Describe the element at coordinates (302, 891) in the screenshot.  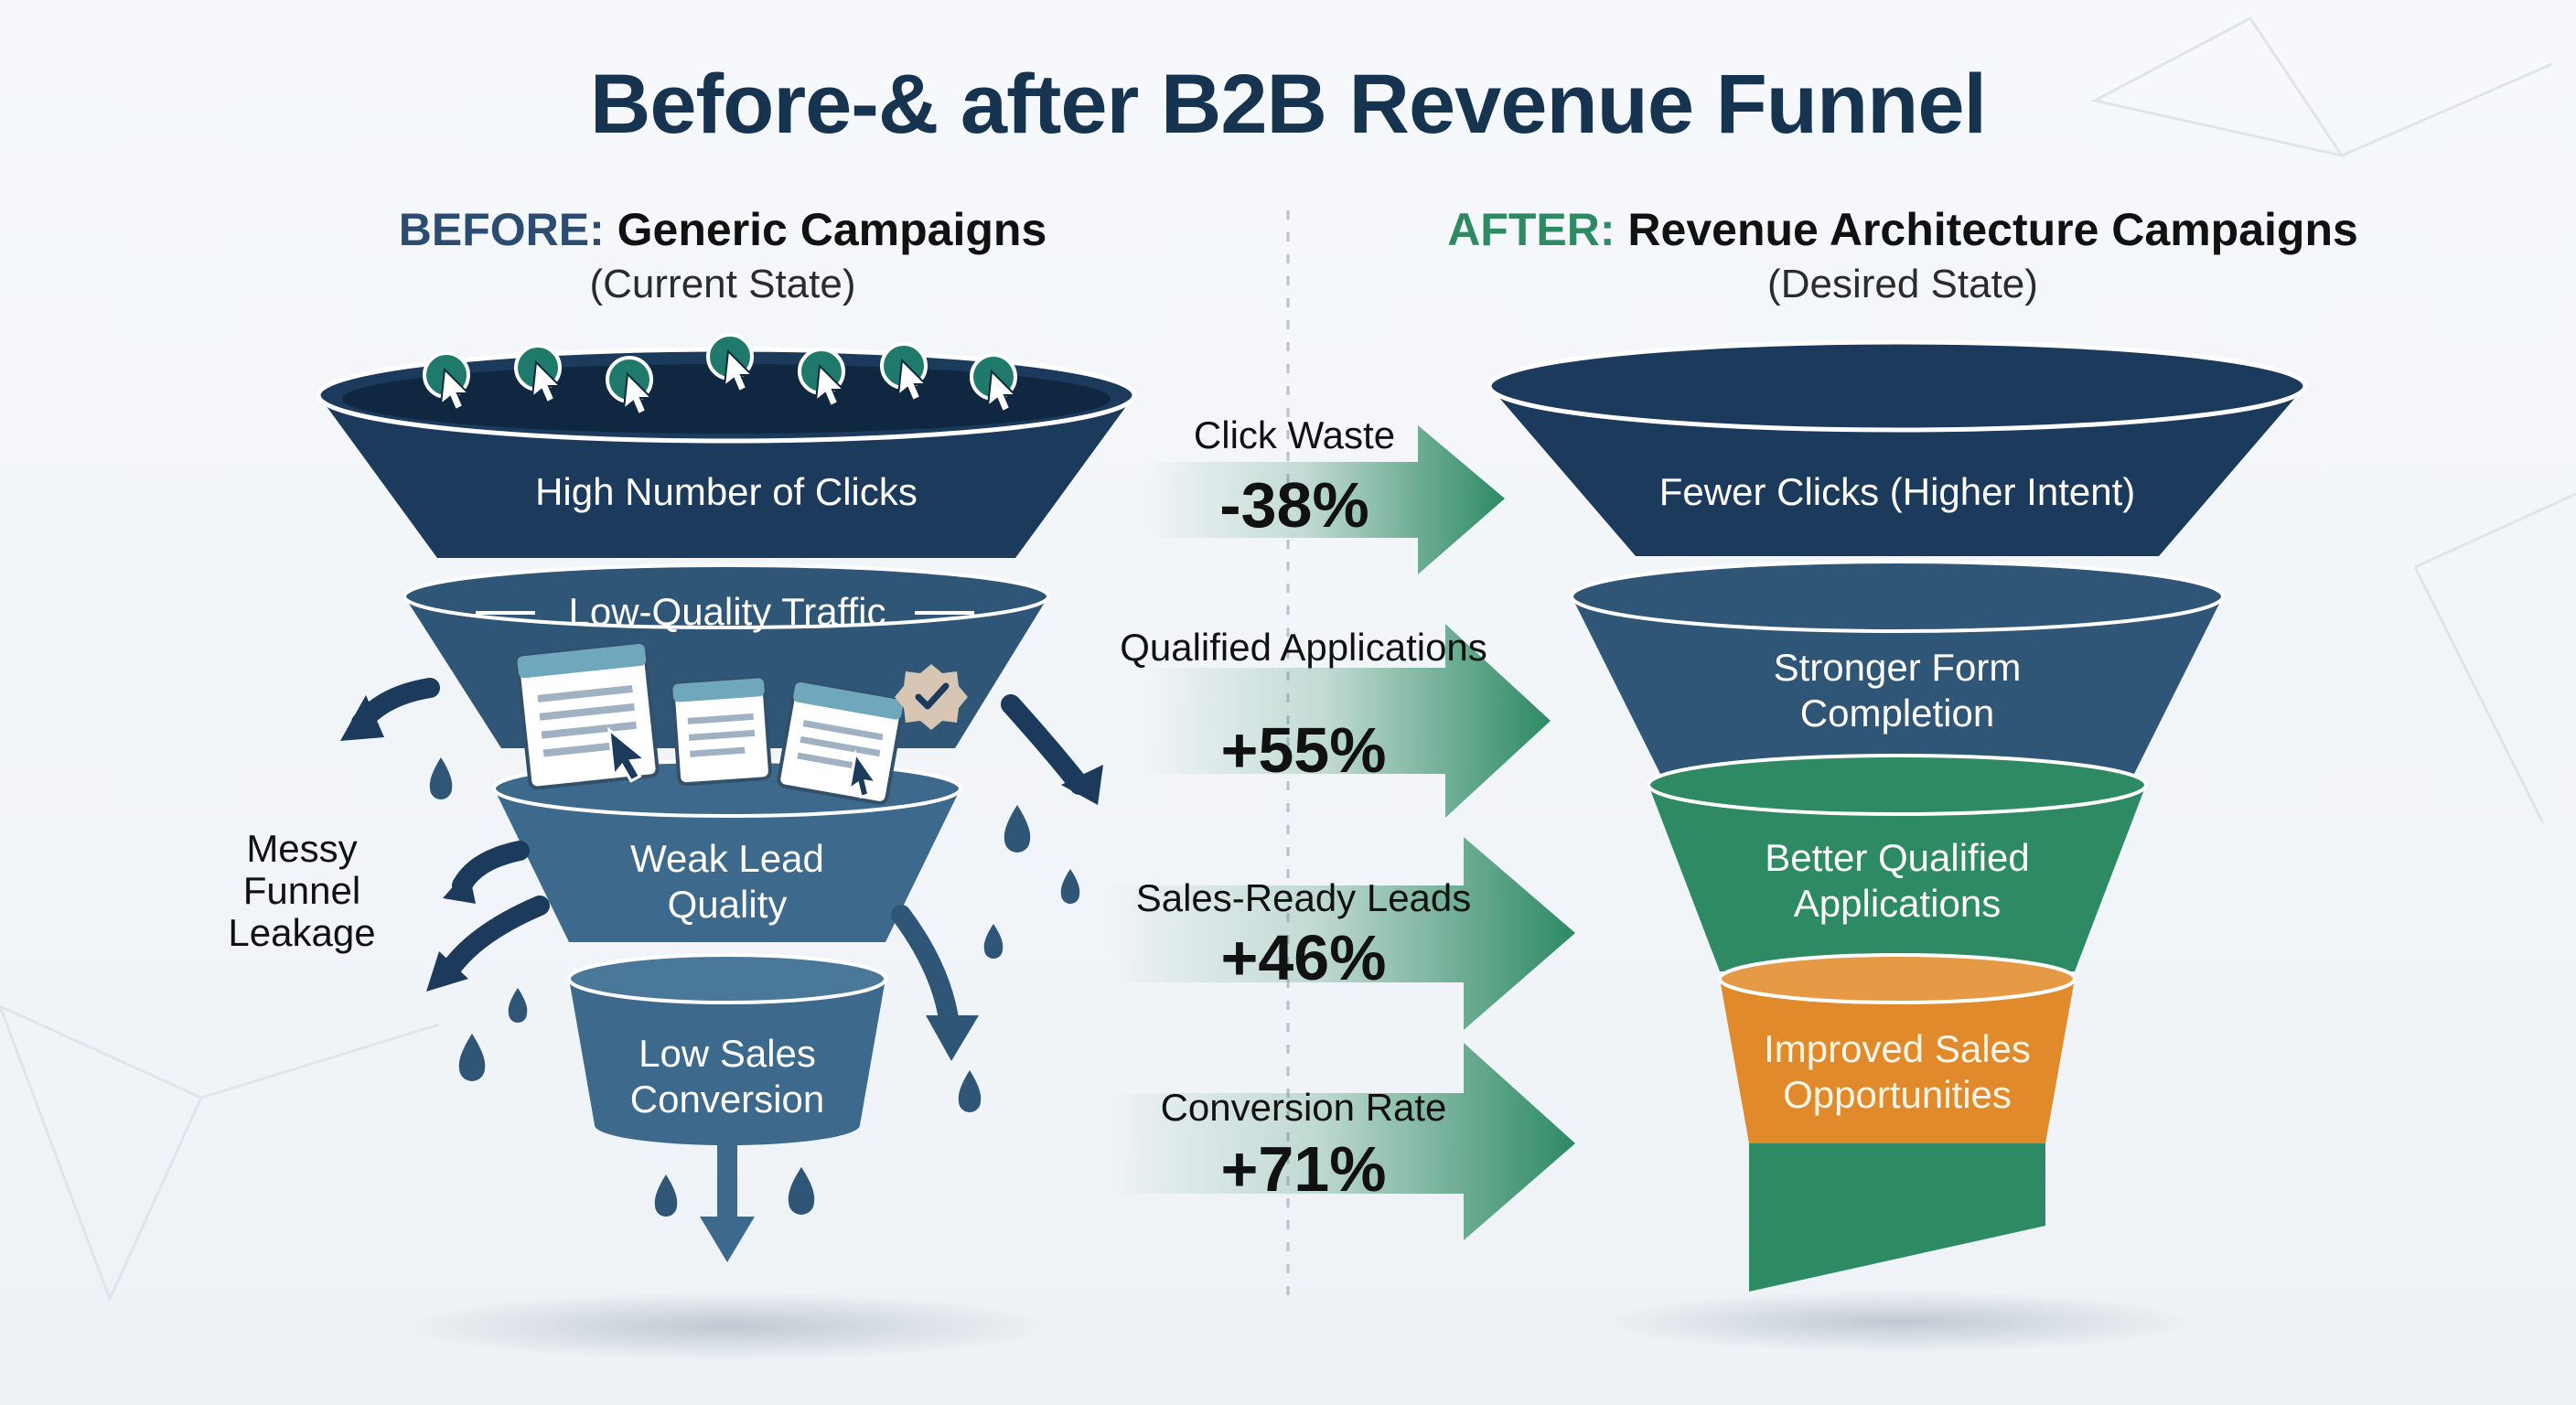
I see `leakage-label: Messy Funnel Leakage` at that location.